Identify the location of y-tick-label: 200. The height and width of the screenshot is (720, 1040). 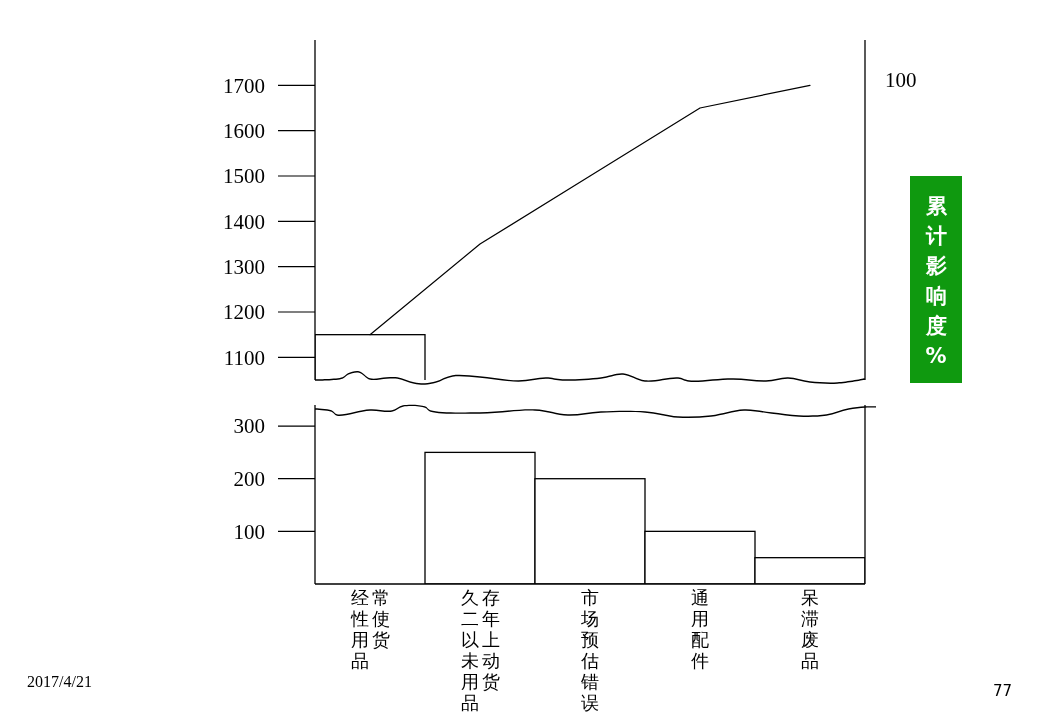
(249, 479).